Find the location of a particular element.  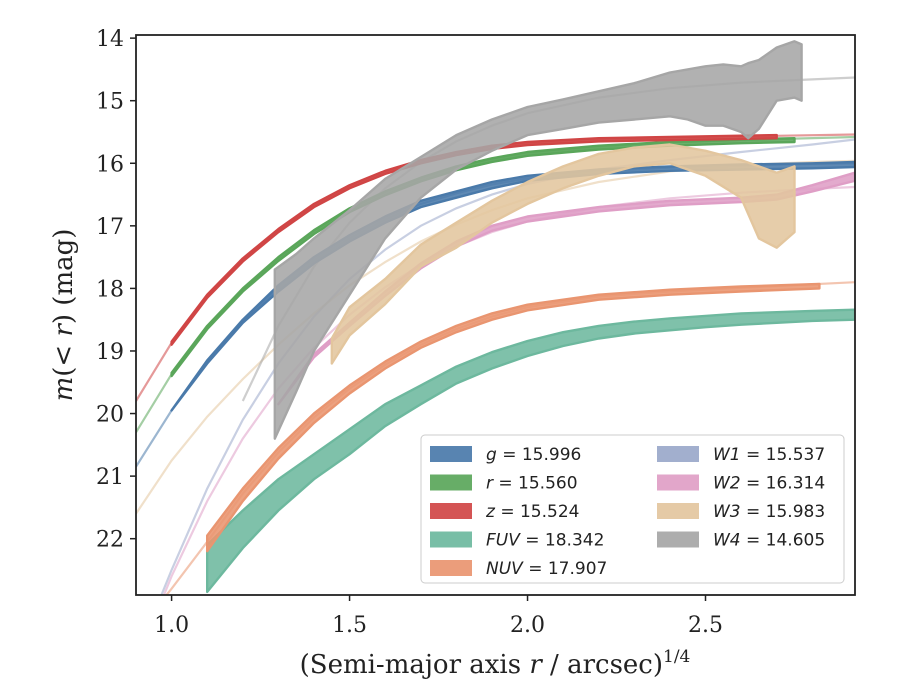

y-tick-label: 22 is located at coordinates (110, 540).